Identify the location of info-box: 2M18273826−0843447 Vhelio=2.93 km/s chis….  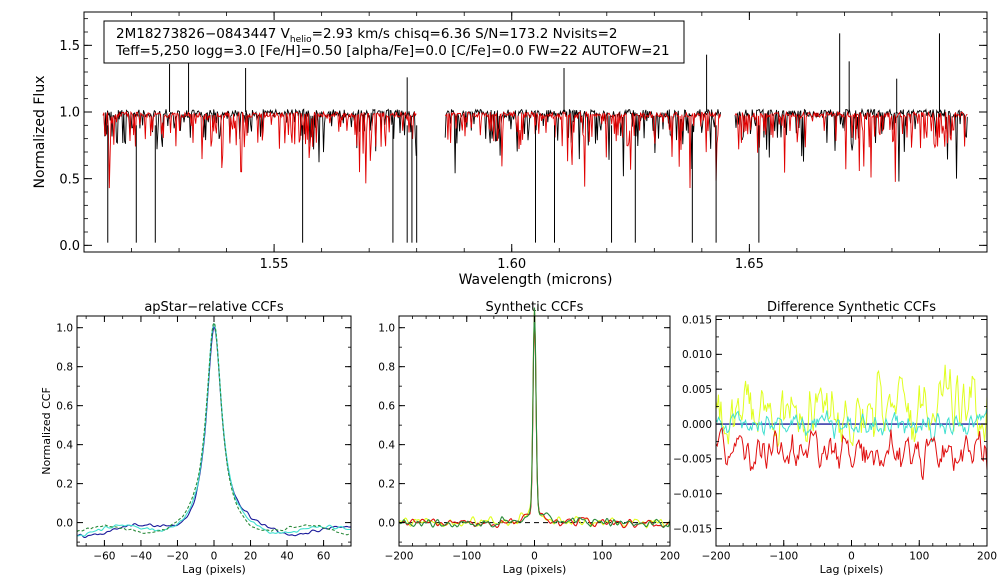
(394, 42).